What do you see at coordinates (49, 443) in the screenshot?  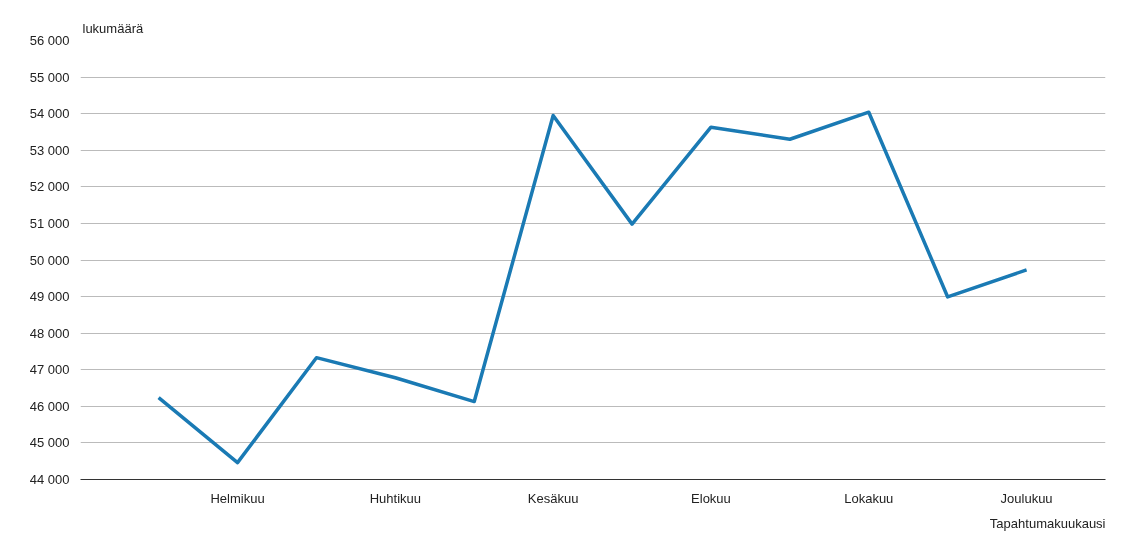 I see `y-tick-label: 45 000` at bounding box center [49, 443].